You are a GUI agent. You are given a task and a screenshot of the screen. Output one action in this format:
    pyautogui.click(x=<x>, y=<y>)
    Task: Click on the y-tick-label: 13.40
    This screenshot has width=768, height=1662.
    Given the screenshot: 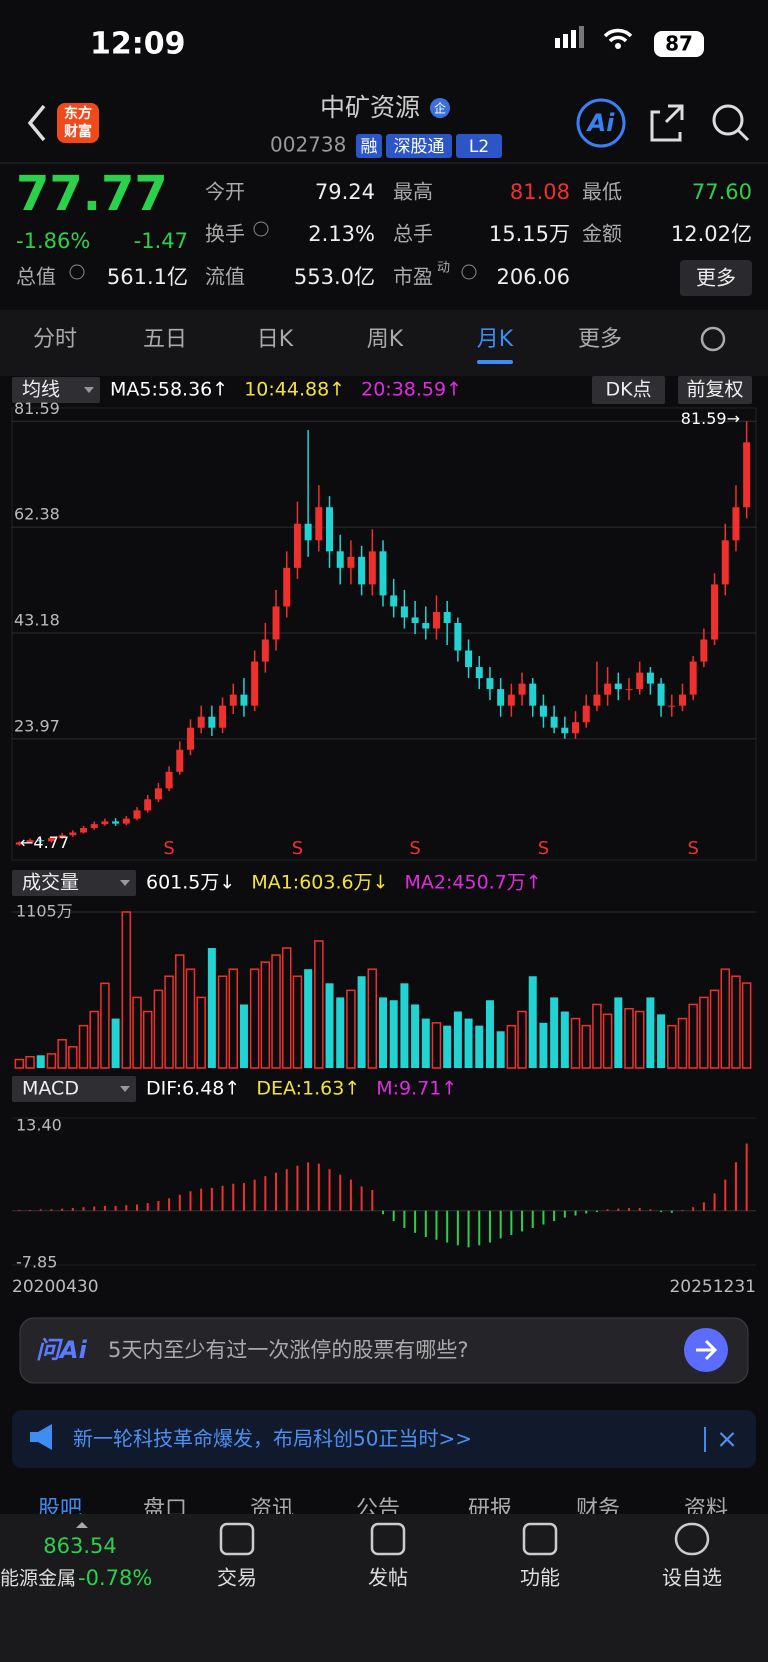 What is the action you would take?
    pyautogui.click(x=39, y=1125)
    